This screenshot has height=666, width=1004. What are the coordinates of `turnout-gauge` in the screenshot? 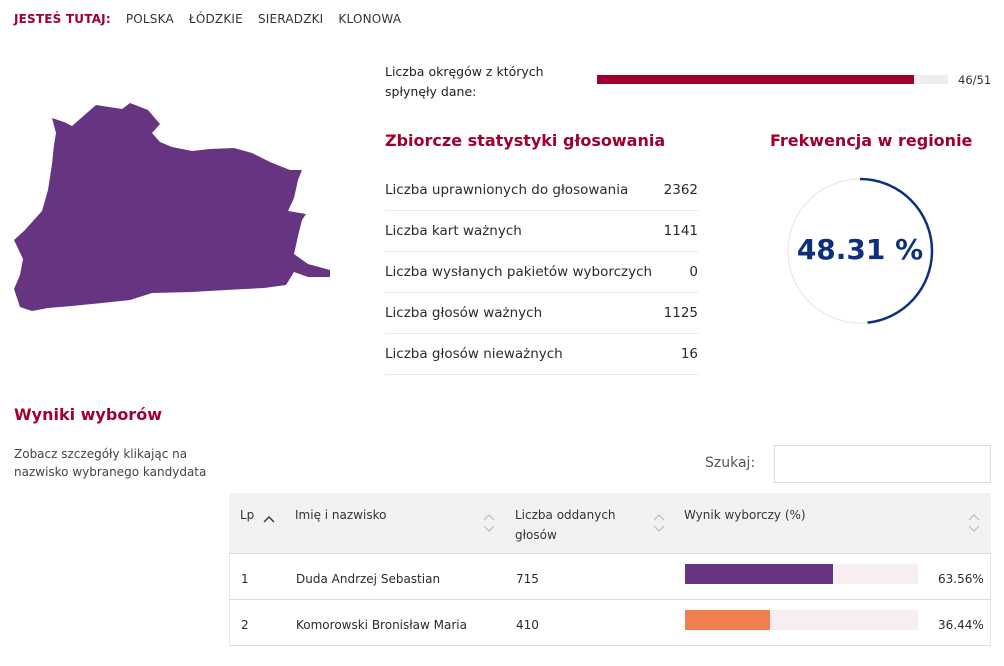 It's located at (860, 251).